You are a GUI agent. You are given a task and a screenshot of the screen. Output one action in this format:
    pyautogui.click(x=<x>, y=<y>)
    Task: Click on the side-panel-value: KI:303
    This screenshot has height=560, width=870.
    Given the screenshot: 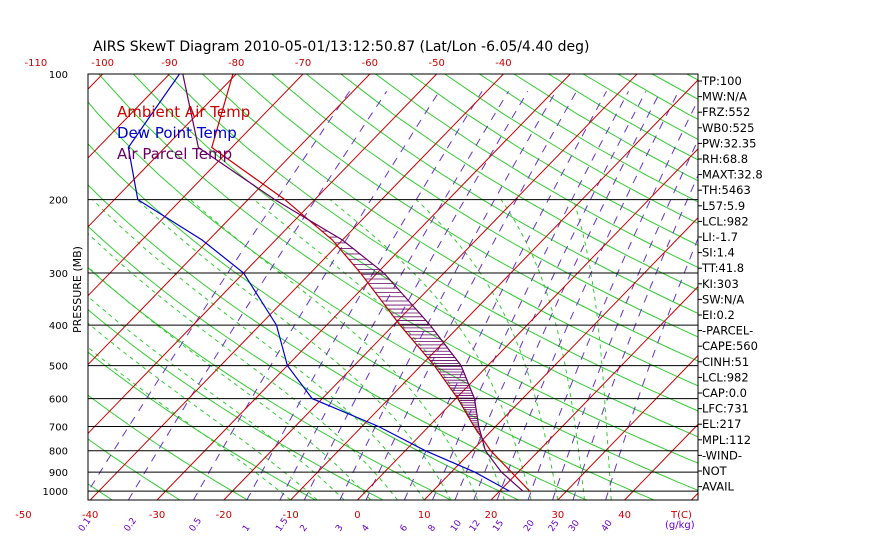 What is the action you would take?
    pyautogui.click(x=720, y=284)
    